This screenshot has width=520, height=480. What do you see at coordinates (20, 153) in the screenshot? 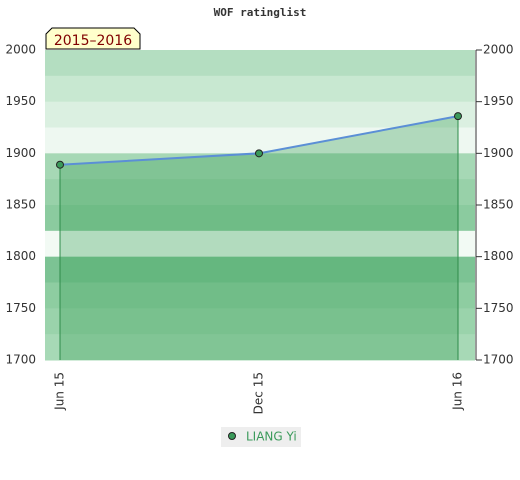
I see `y-tick-label: 1900` at bounding box center [20, 153].